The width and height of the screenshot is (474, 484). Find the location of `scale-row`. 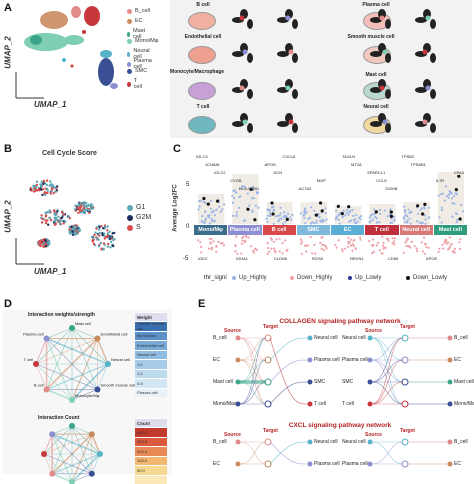

scale-row is located at coordinates (151, 479).